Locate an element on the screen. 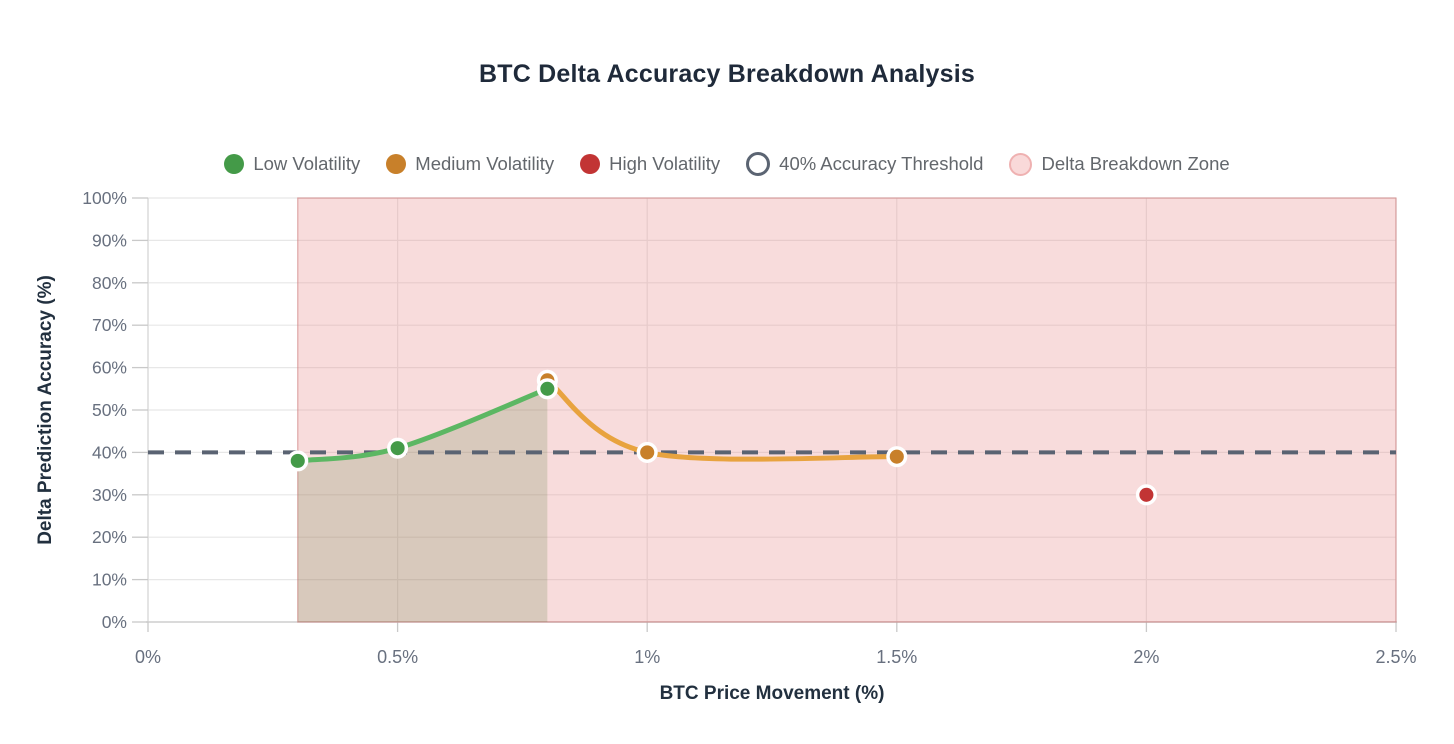 Image resolution: width=1454 pixels, height=744 pixels. series-high-volatility is located at coordinates (1146, 495).